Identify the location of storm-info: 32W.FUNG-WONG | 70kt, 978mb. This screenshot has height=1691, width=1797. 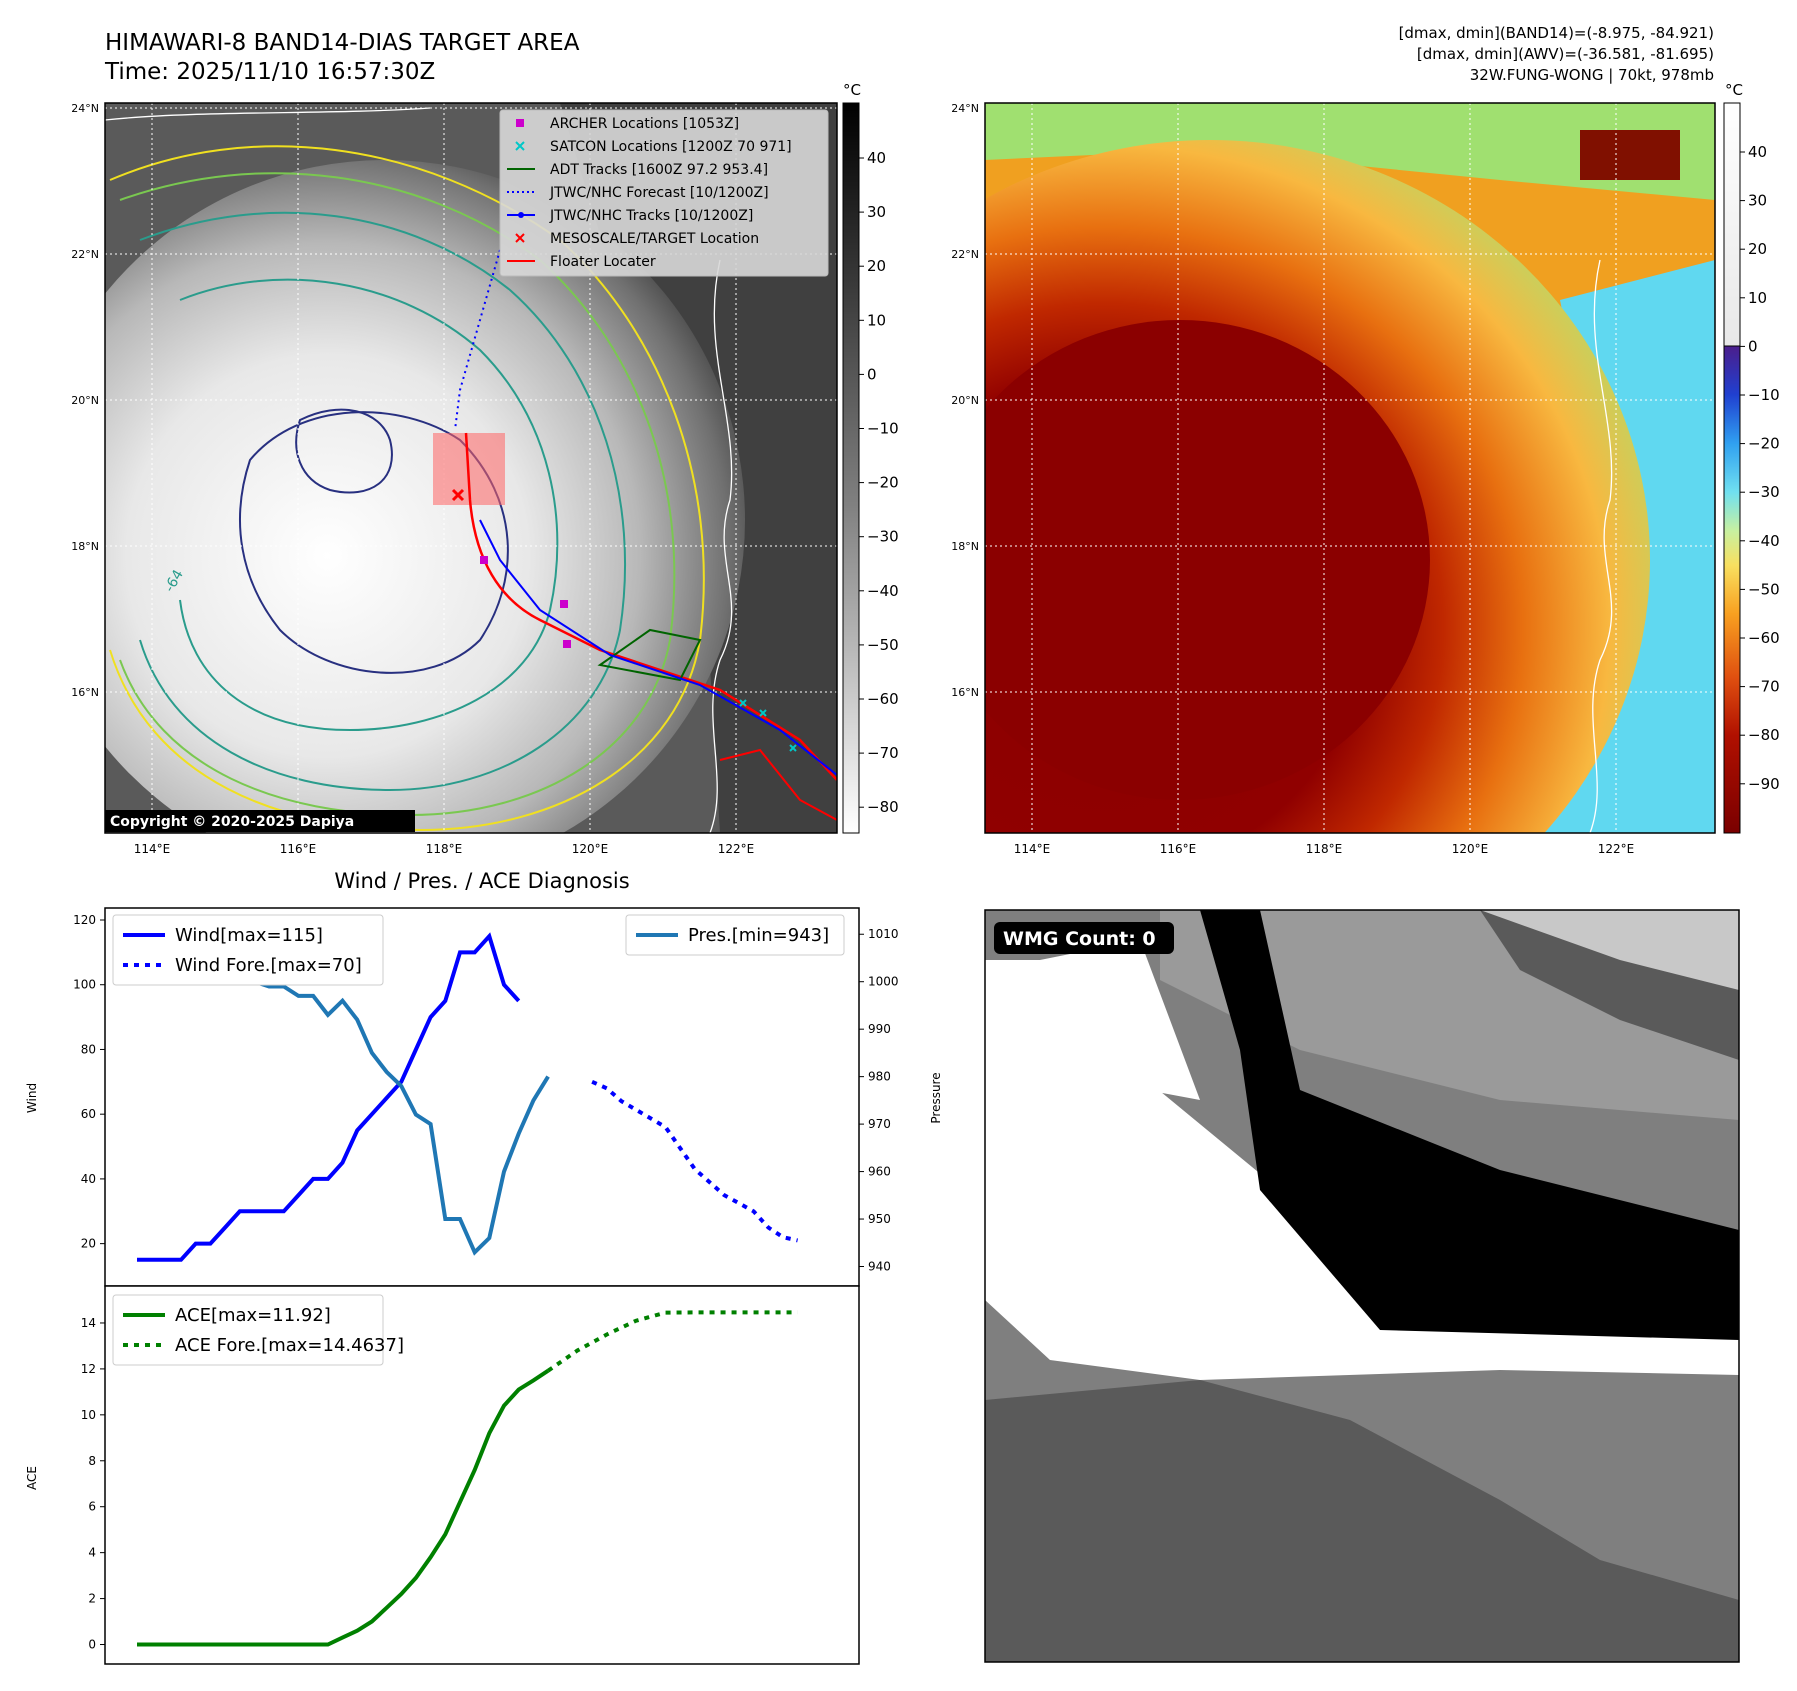
(1592, 75).